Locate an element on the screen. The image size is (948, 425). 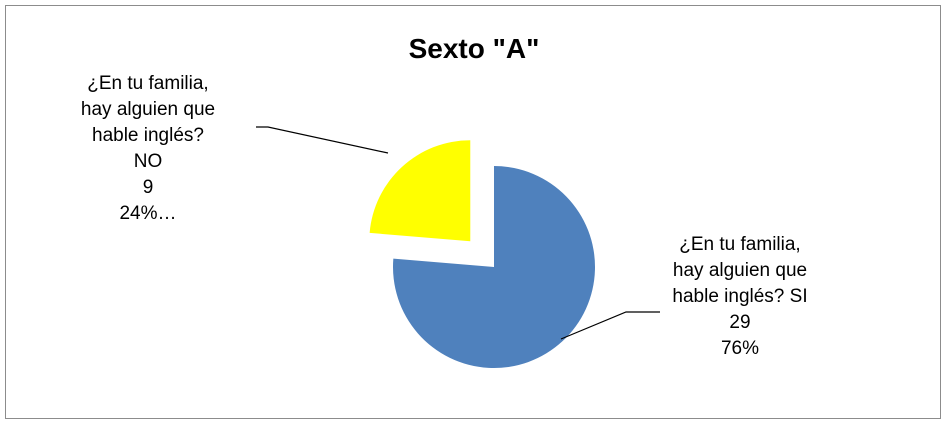
chart-title: Sexto "A" is located at coordinates (474, 48).